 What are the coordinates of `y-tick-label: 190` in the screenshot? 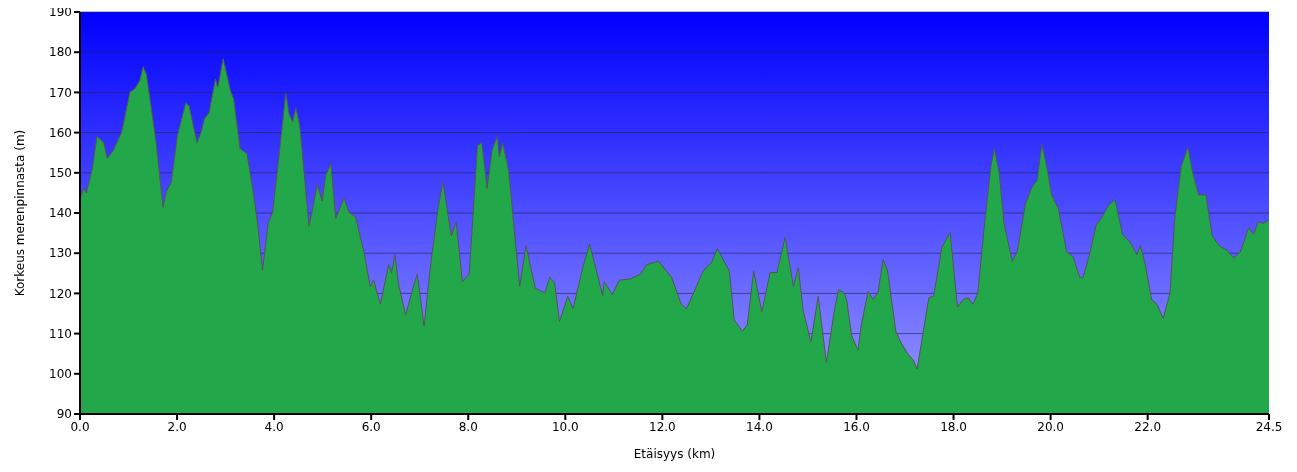 It's located at (60, 12).